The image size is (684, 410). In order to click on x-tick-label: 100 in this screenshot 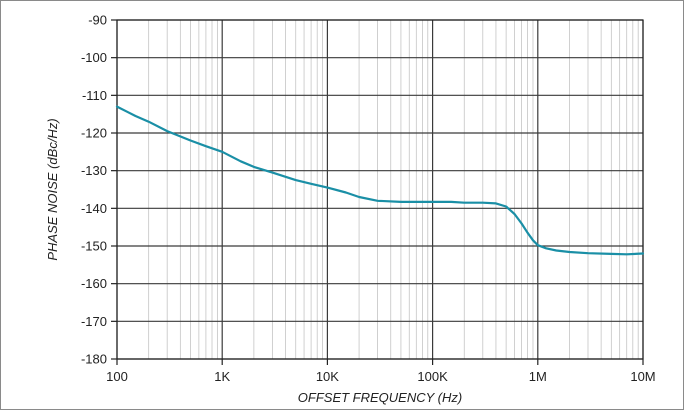, I will do `click(117, 376)`.